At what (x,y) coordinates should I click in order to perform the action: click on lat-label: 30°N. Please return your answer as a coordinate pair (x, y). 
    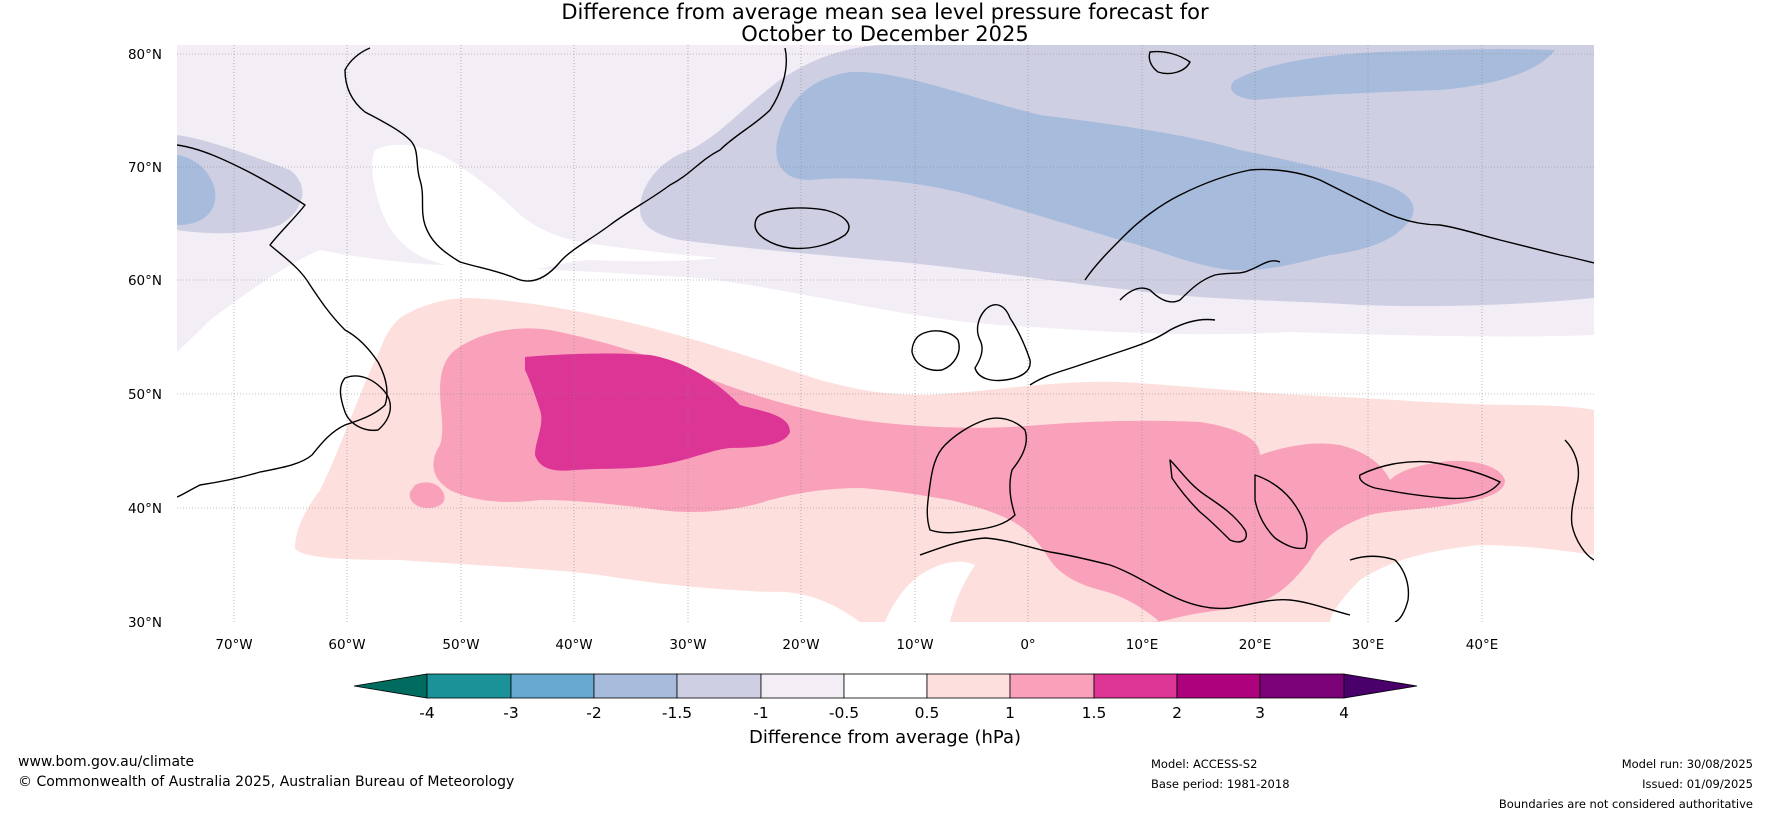
    Looking at the image, I should click on (145, 623).